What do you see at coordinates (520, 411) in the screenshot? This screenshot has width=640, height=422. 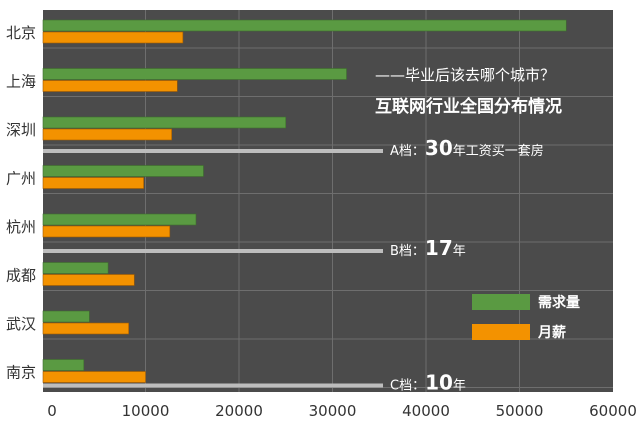 I see `x-tick-label: 50000` at bounding box center [520, 411].